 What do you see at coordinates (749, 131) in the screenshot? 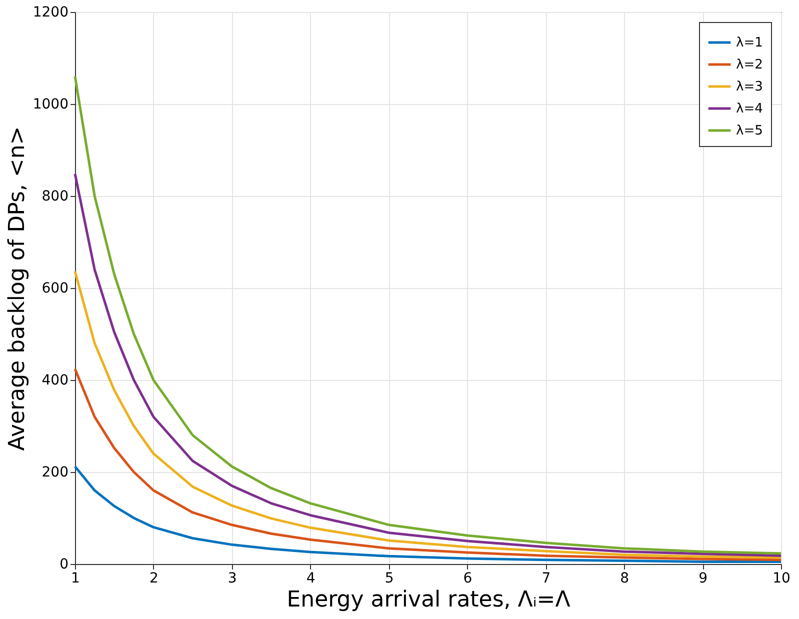
I see `legend-label: λ=5` at bounding box center [749, 131].